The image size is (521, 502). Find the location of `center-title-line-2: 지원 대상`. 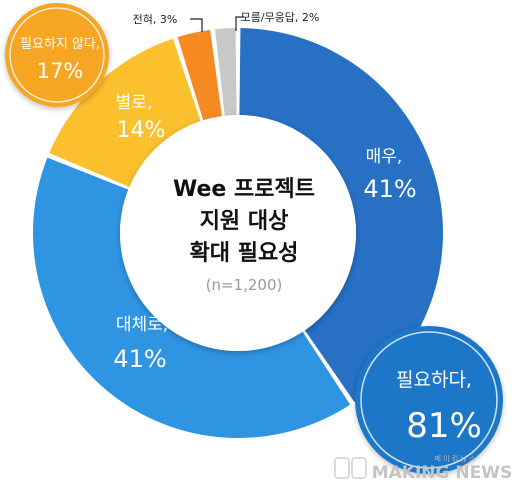

center-title-line-2: 지원 대상 is located at coordinates (244, 221).